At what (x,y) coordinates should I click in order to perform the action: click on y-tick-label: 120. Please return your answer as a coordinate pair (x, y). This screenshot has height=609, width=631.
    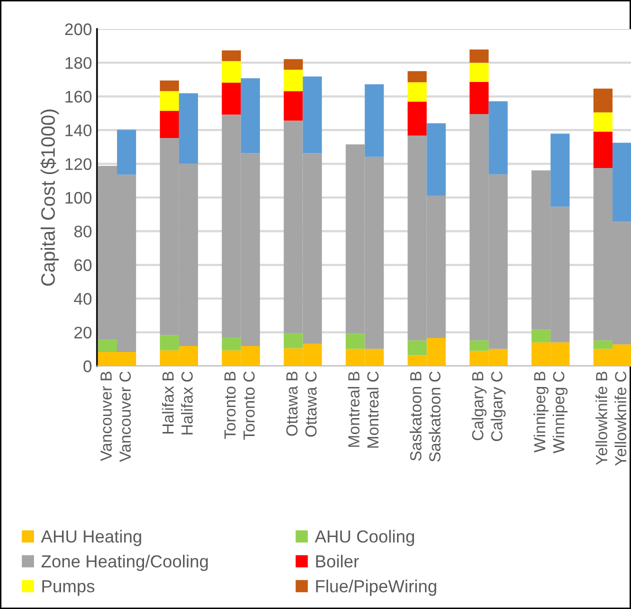
    Looking at the image, I should click on (79, 164).